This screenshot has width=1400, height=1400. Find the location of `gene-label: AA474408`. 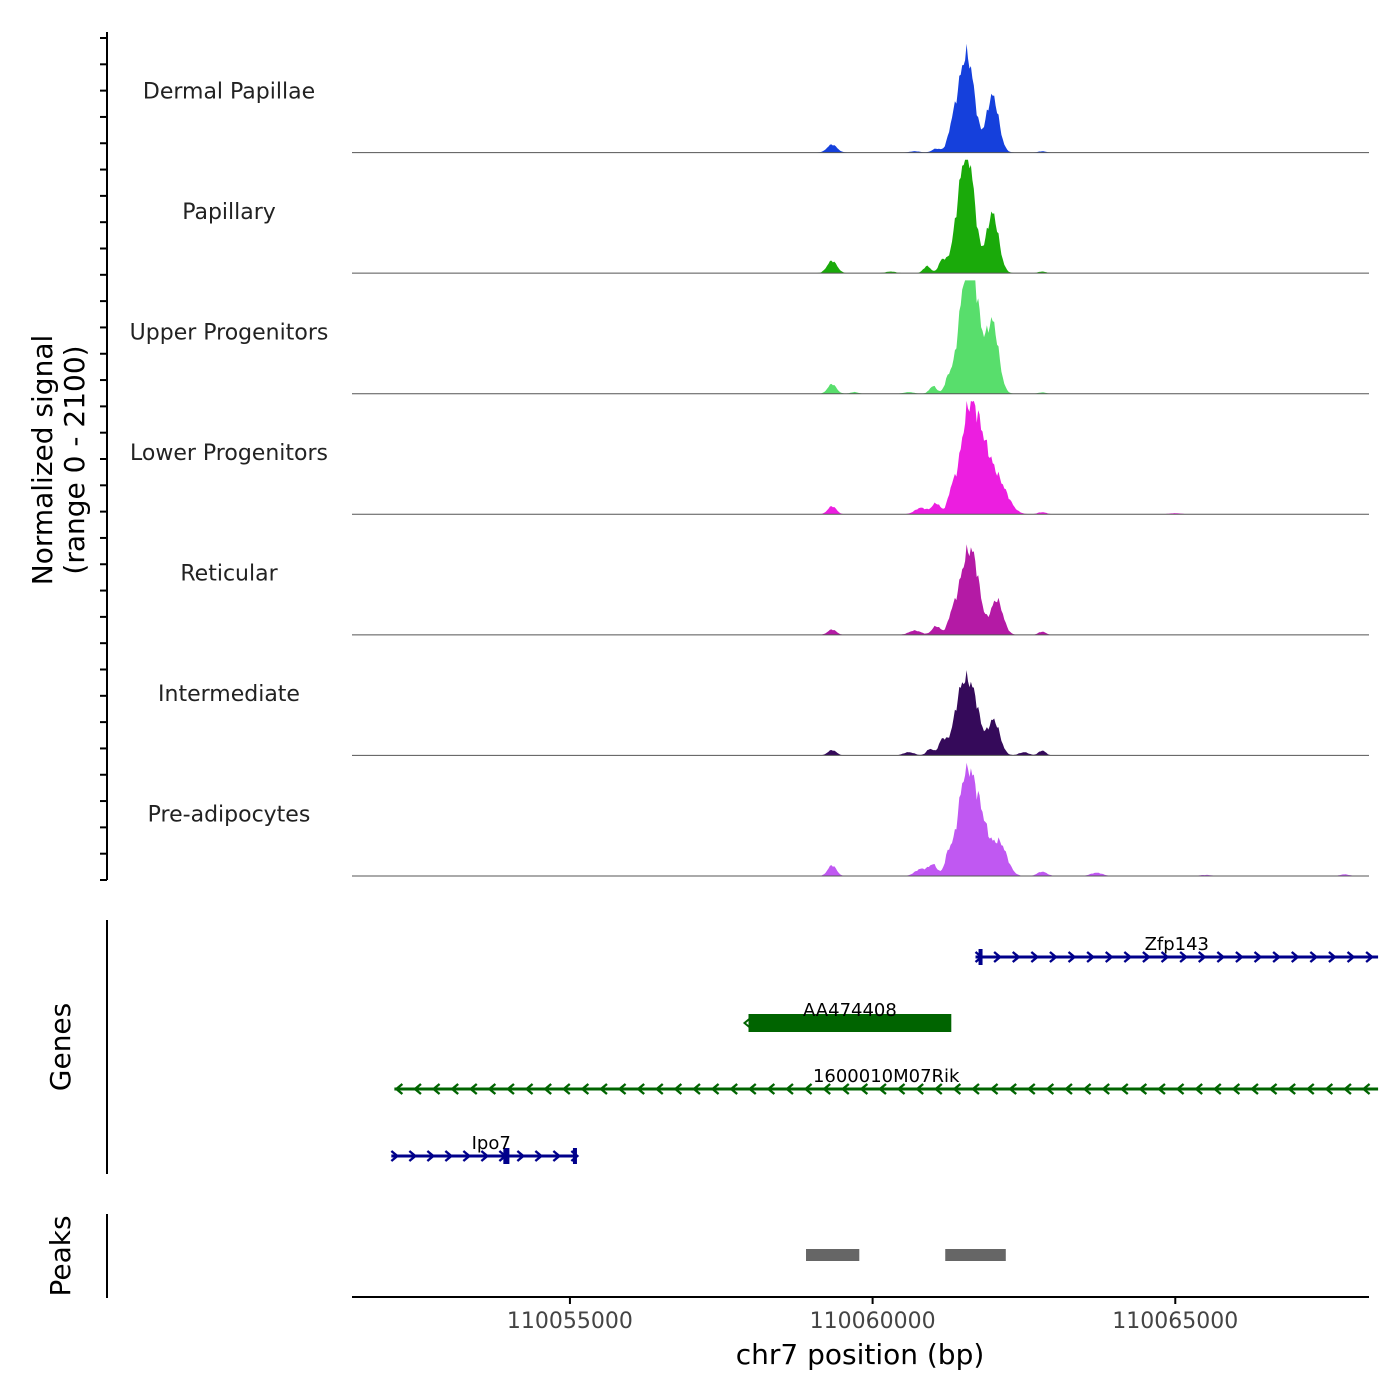

gene-label: AA474408 is located at coordinates (850, 1010).